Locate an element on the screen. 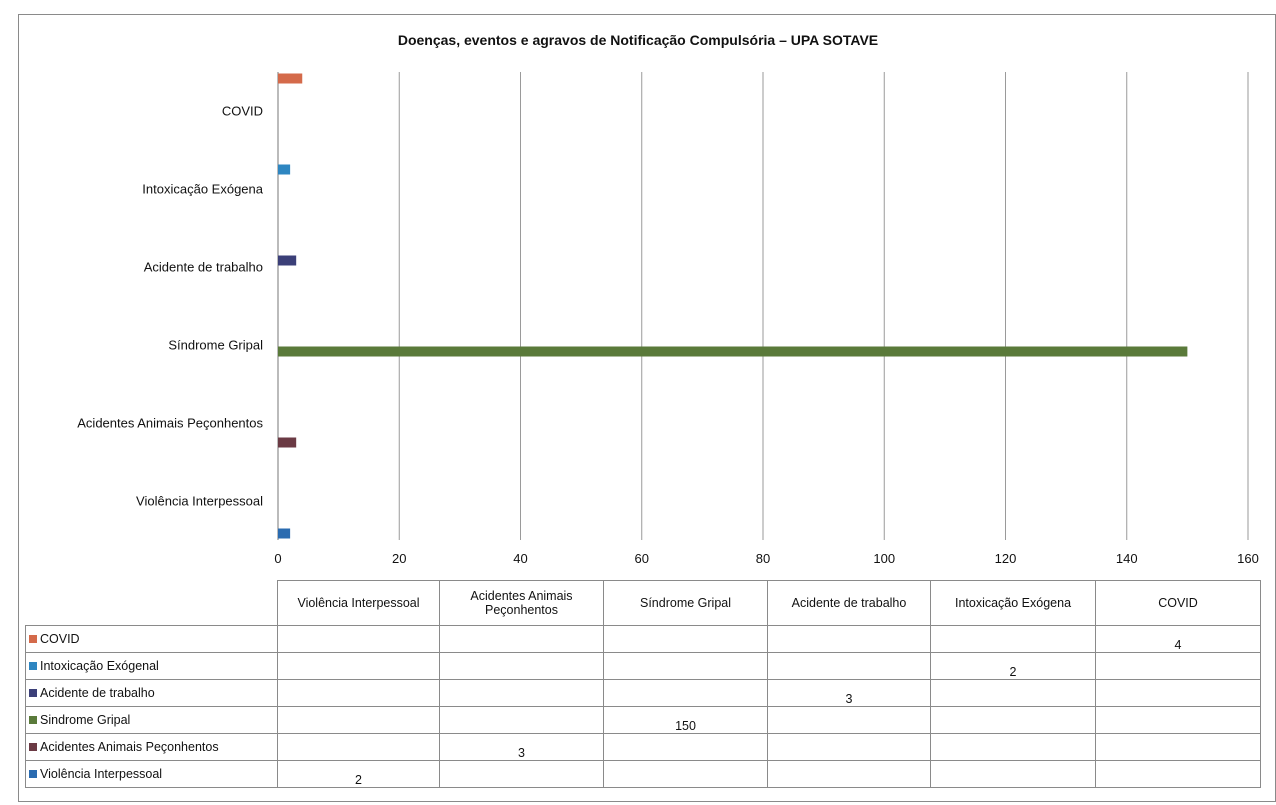 The height and width of the screenshot is (805, 1276). y-category-label: COVID is located at coordinates (242, 111).